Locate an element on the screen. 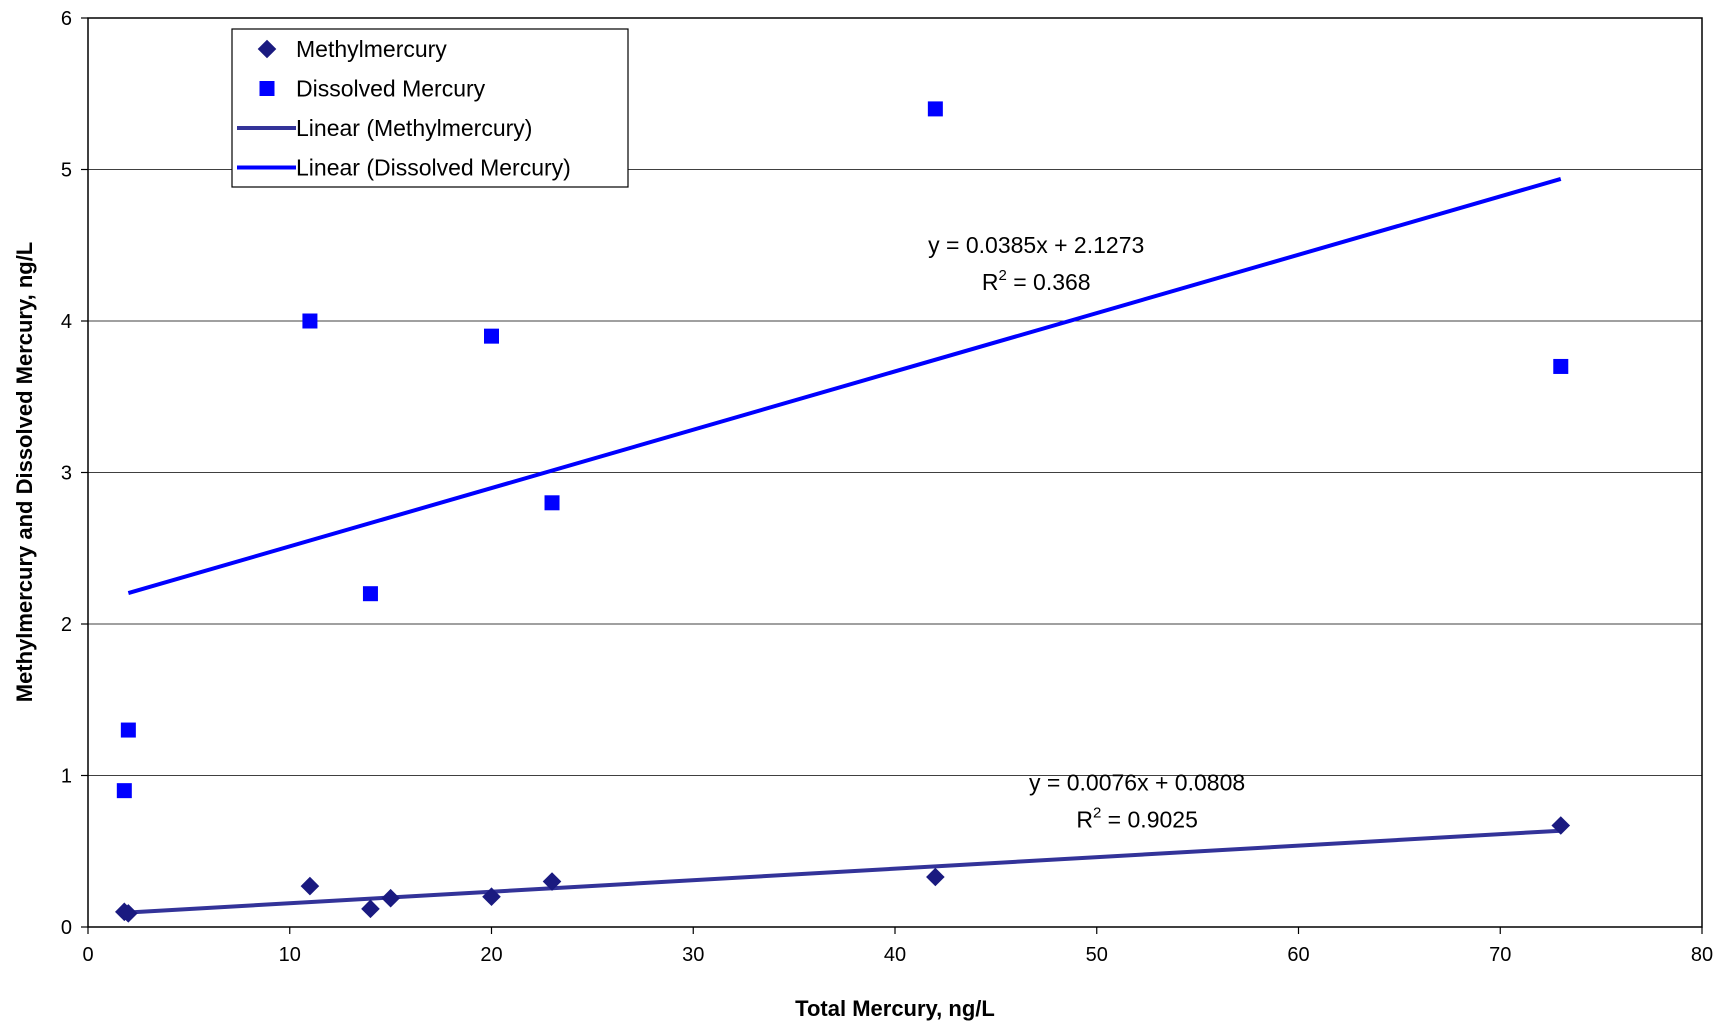  y-axis-ticks: 0 1 2 3 4 5 6 is located at coordinates (74, 473).